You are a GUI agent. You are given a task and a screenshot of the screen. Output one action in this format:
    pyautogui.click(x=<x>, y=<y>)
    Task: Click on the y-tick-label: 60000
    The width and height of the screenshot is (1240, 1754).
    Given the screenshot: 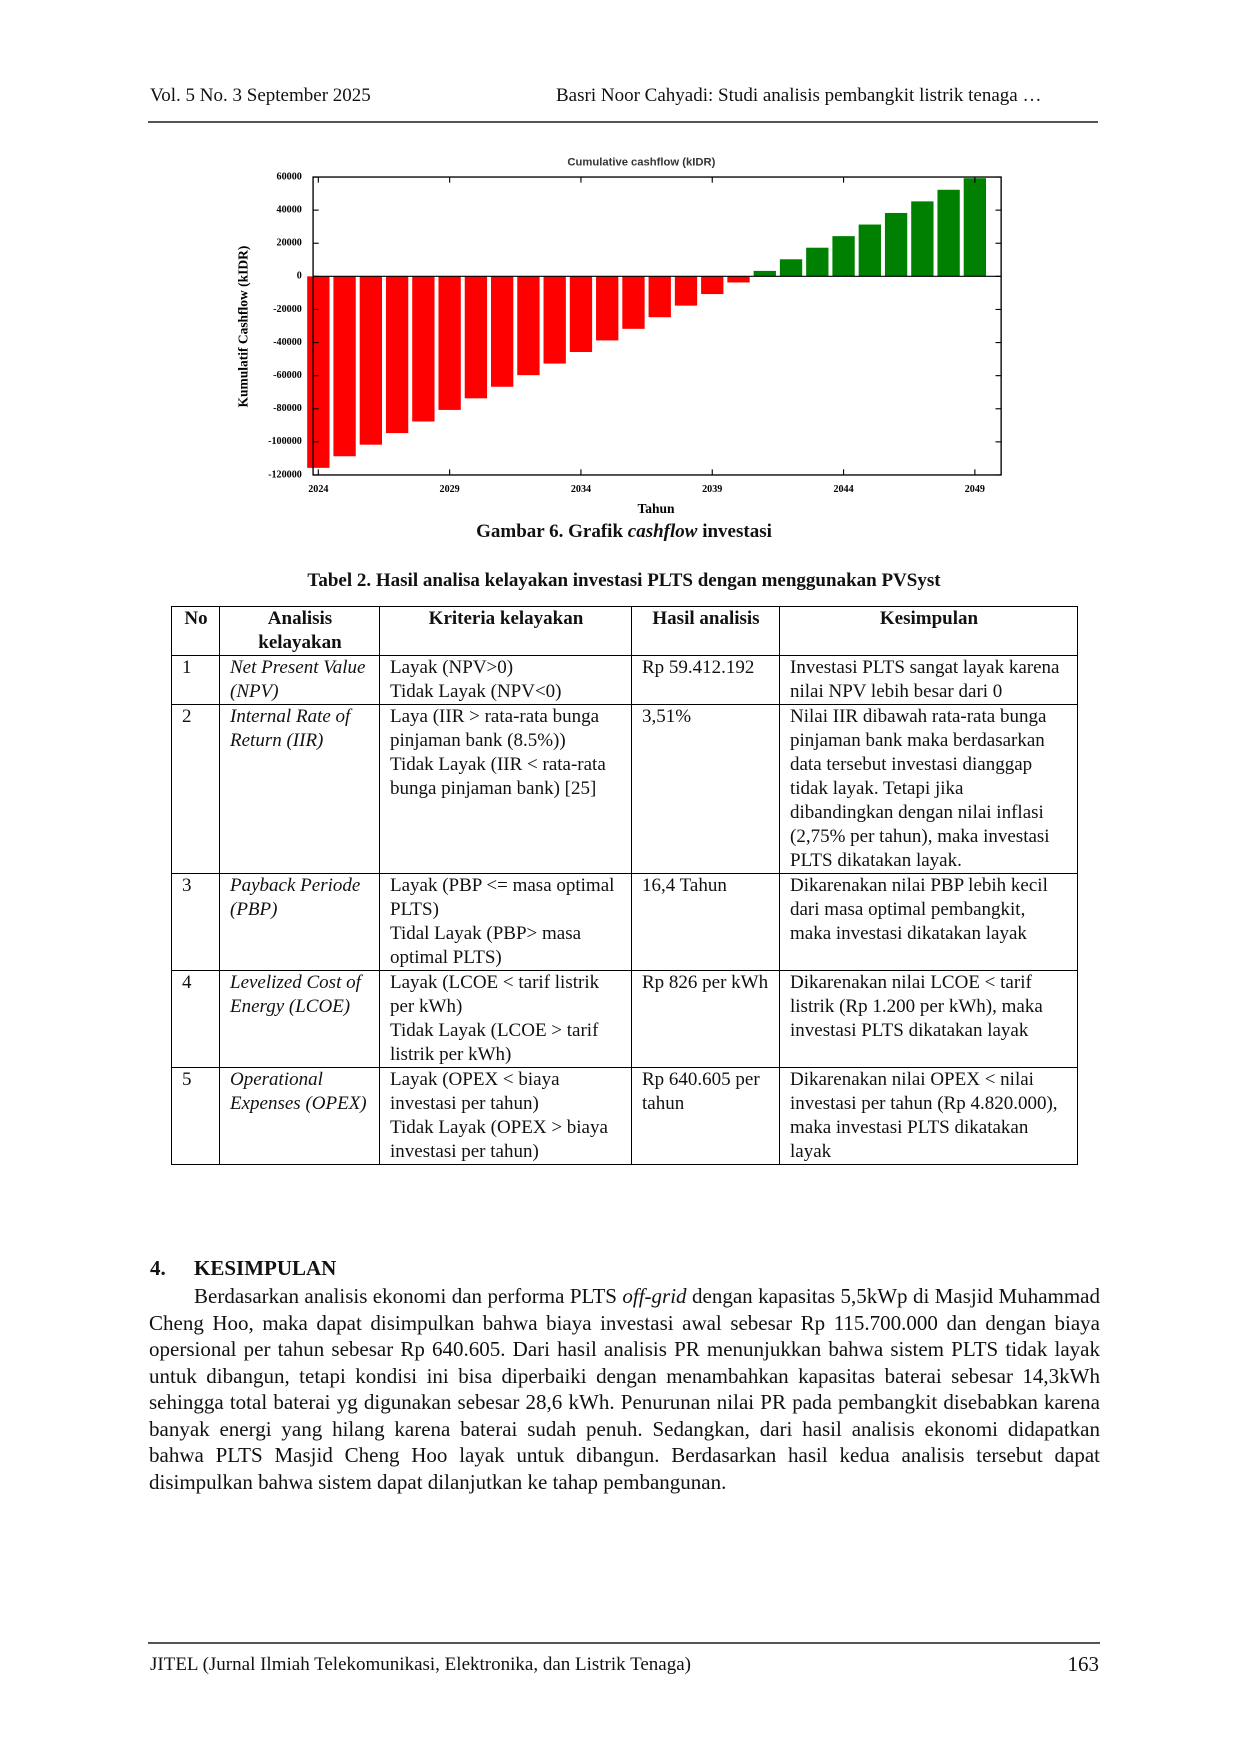 What is the action you would take?
    pyautogui.click(x=289, y=176)
    